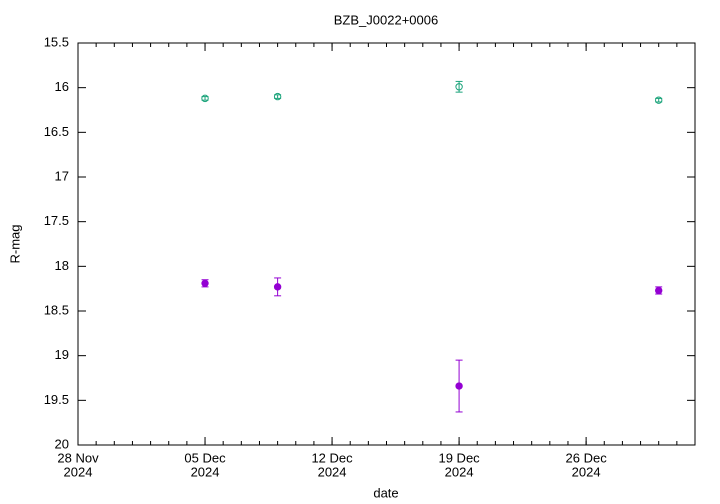  I want to click on y-tick-label: 19.5, so click(56, 399).